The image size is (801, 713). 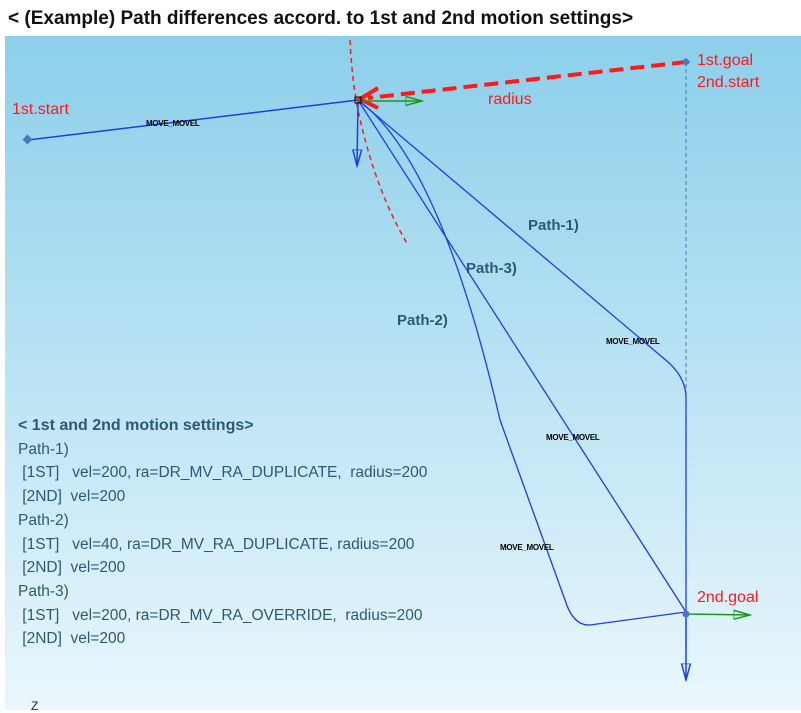 I want to click on via-point-marker, so click(x=358, y=100).